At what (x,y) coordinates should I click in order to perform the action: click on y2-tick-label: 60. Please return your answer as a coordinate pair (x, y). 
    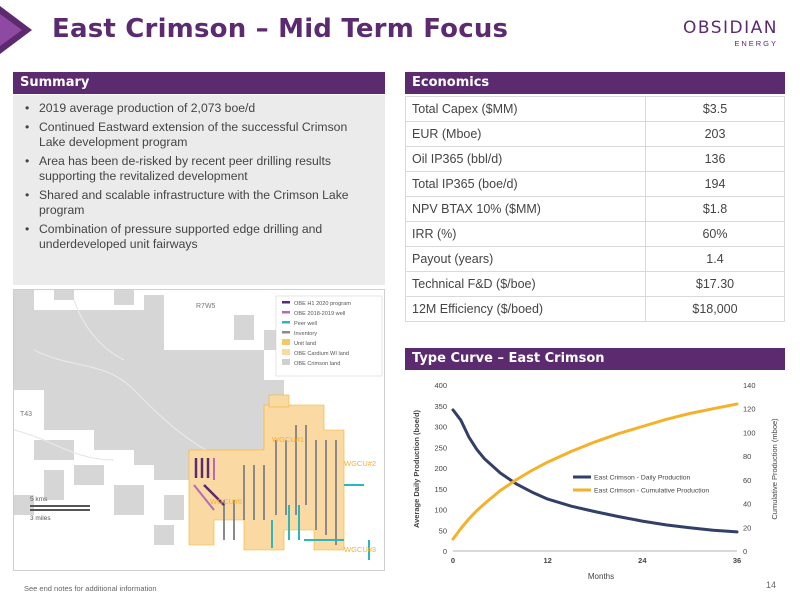
    Looking at the image, I should click on (747, 480).